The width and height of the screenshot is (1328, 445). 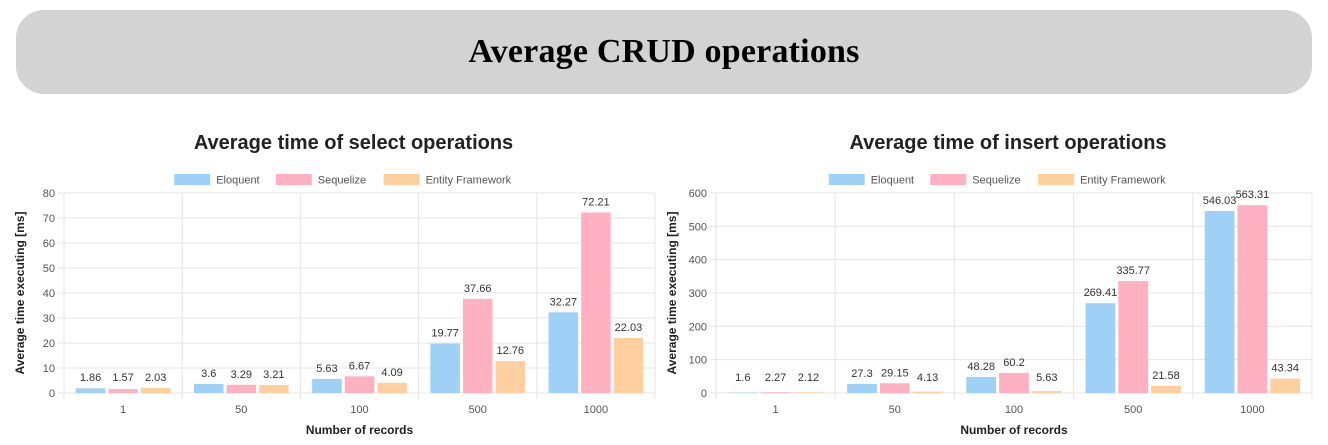 What do you see at coordinates (564, 302) in the screenshot?
I see `data-label: 32.27` at bounding box center [564, 302].